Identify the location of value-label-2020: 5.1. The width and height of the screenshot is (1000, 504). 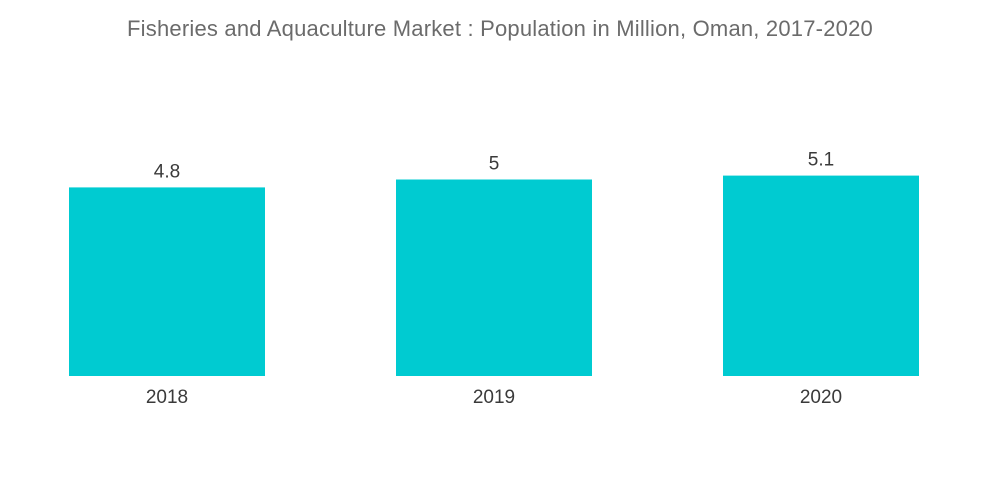
(821, 160).